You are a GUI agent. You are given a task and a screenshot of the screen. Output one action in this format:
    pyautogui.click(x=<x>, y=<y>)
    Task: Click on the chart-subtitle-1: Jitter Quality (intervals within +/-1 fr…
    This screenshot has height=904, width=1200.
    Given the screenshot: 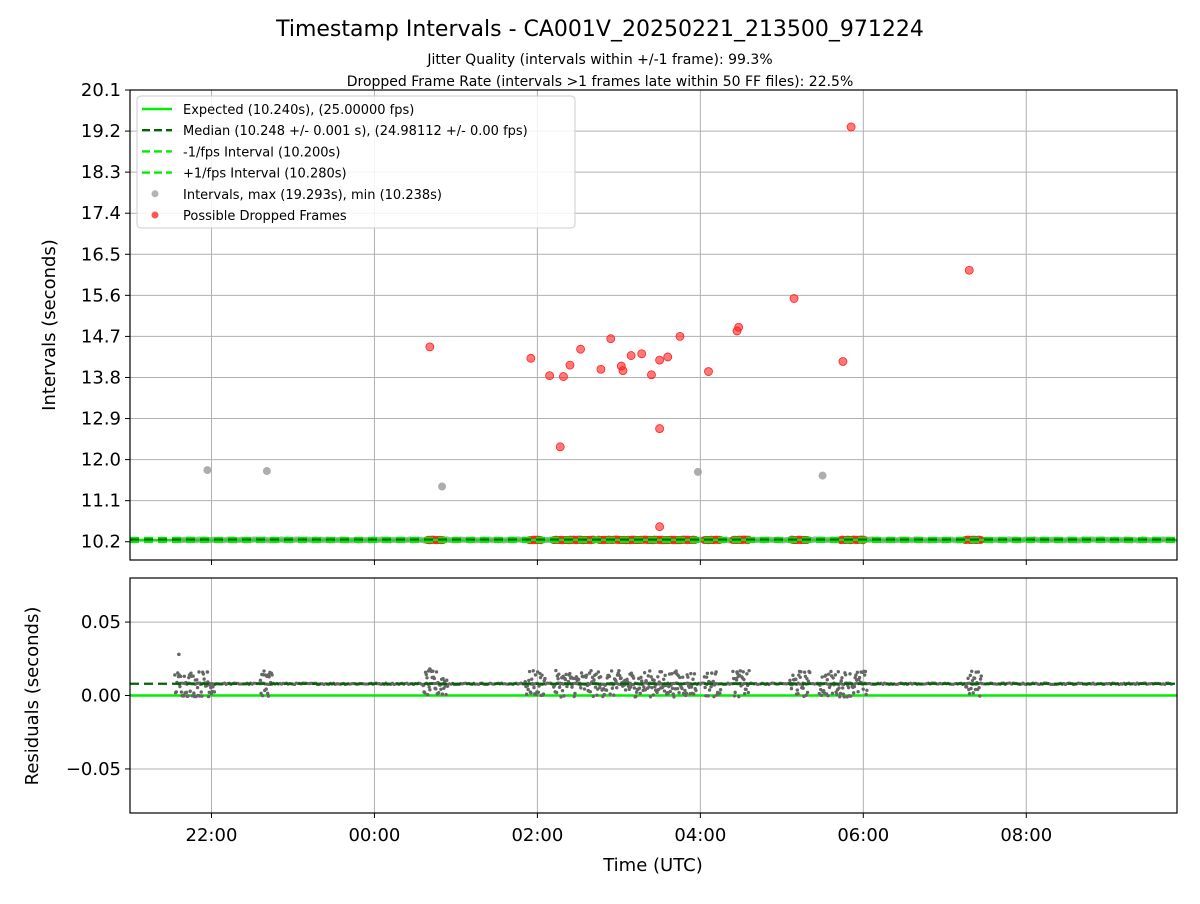 What is the action you would take?
    pyautogui.click(x=599, y=60)
    